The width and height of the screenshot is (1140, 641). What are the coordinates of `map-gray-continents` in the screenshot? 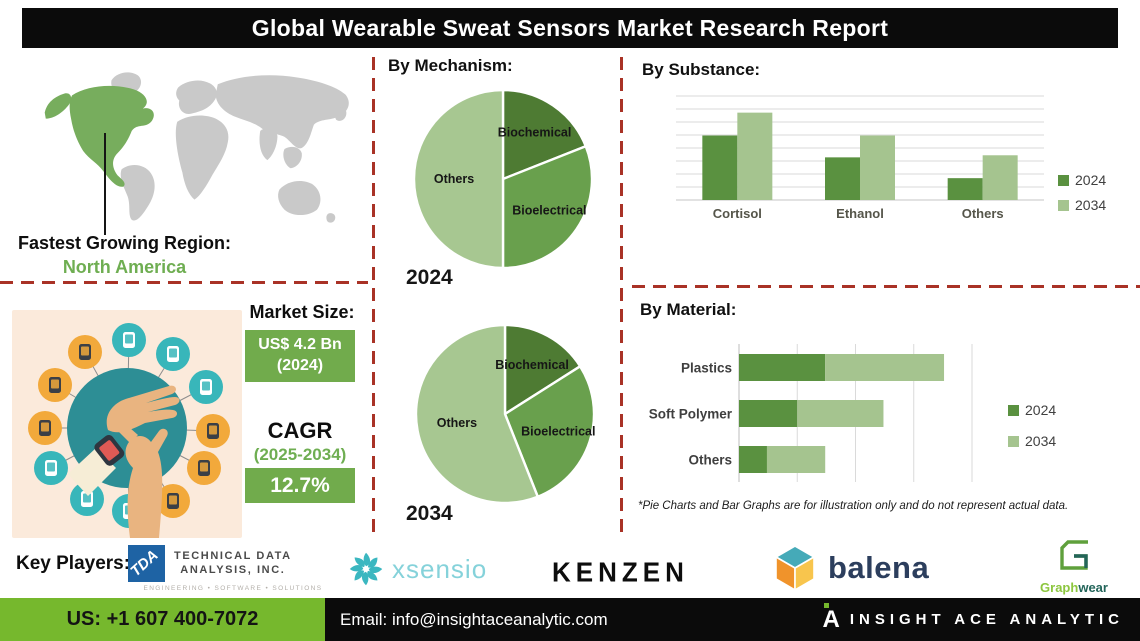 It's located at (230, 147).